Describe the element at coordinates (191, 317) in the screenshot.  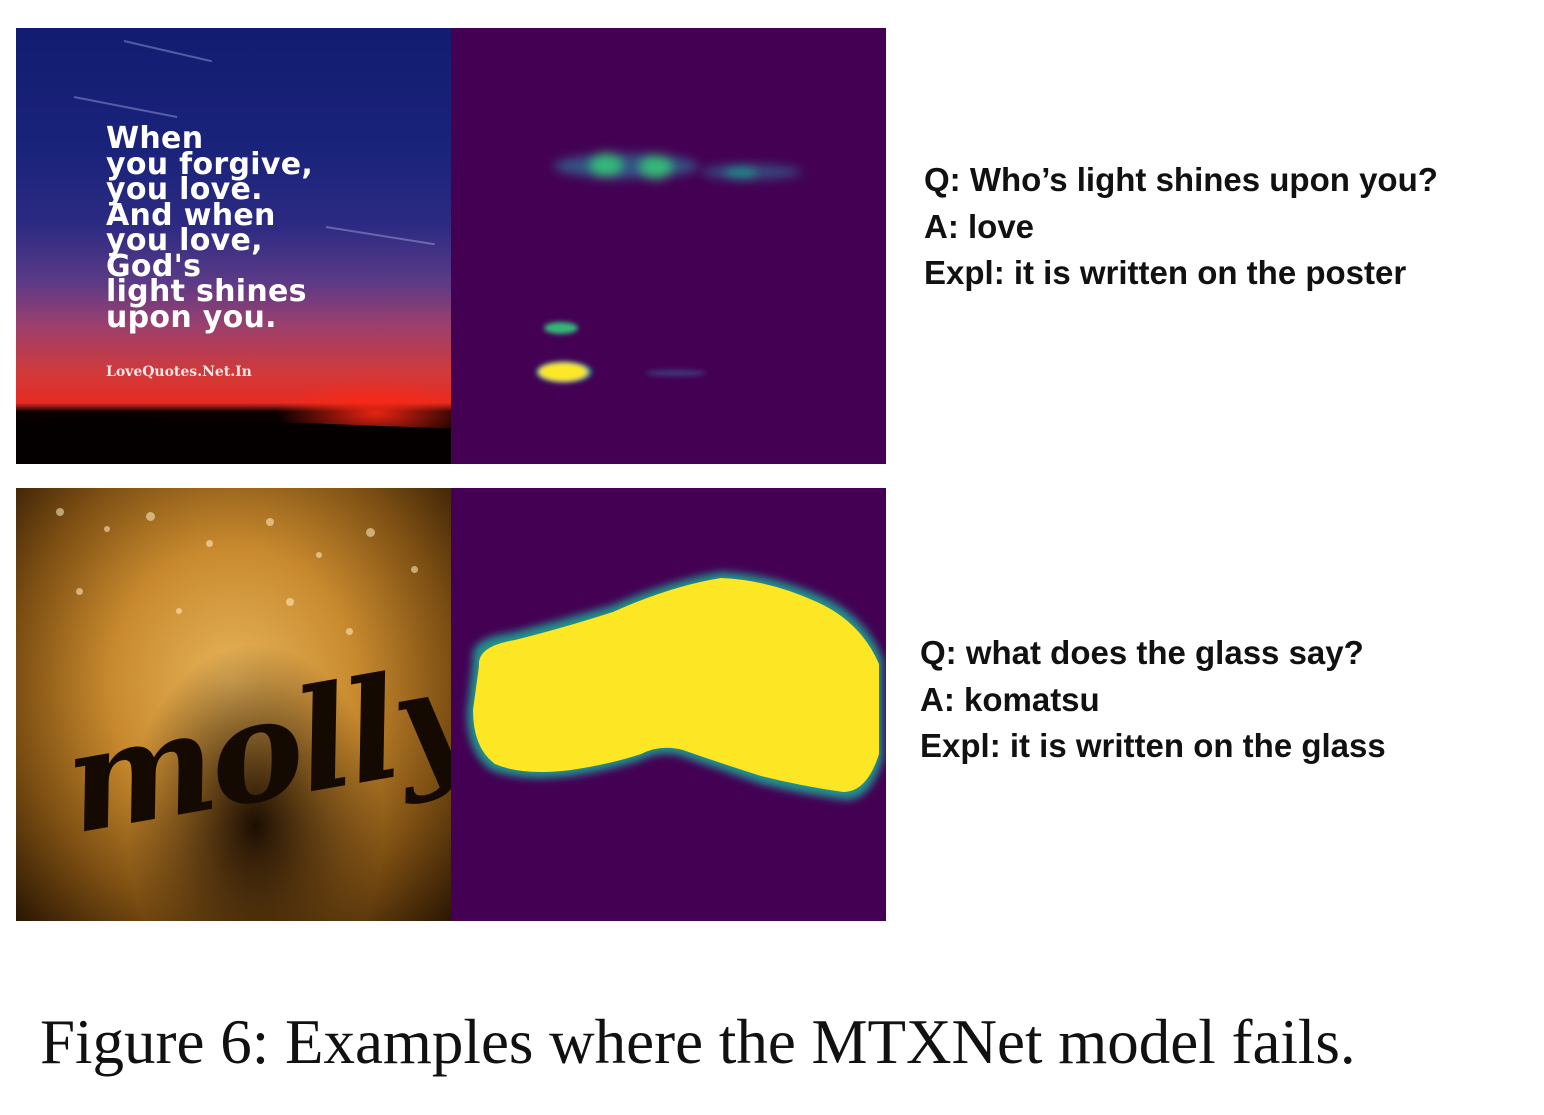
I see `quote-line: upon you.` at that location.